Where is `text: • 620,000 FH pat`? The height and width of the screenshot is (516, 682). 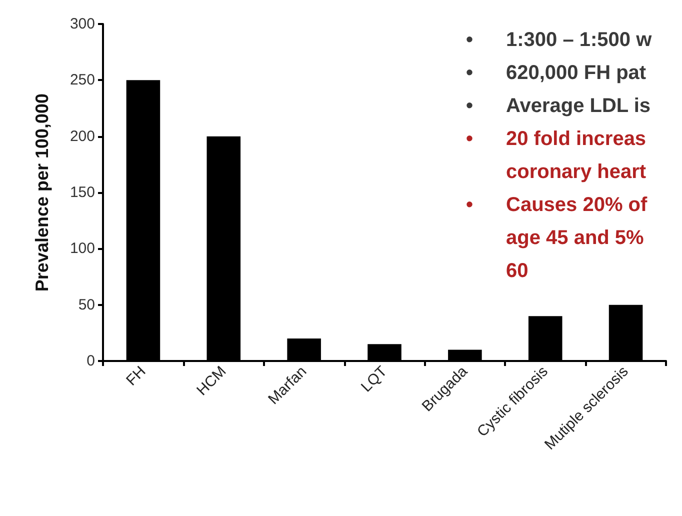 text: • 620,000 FH pat is located at coordinates (556, 73).